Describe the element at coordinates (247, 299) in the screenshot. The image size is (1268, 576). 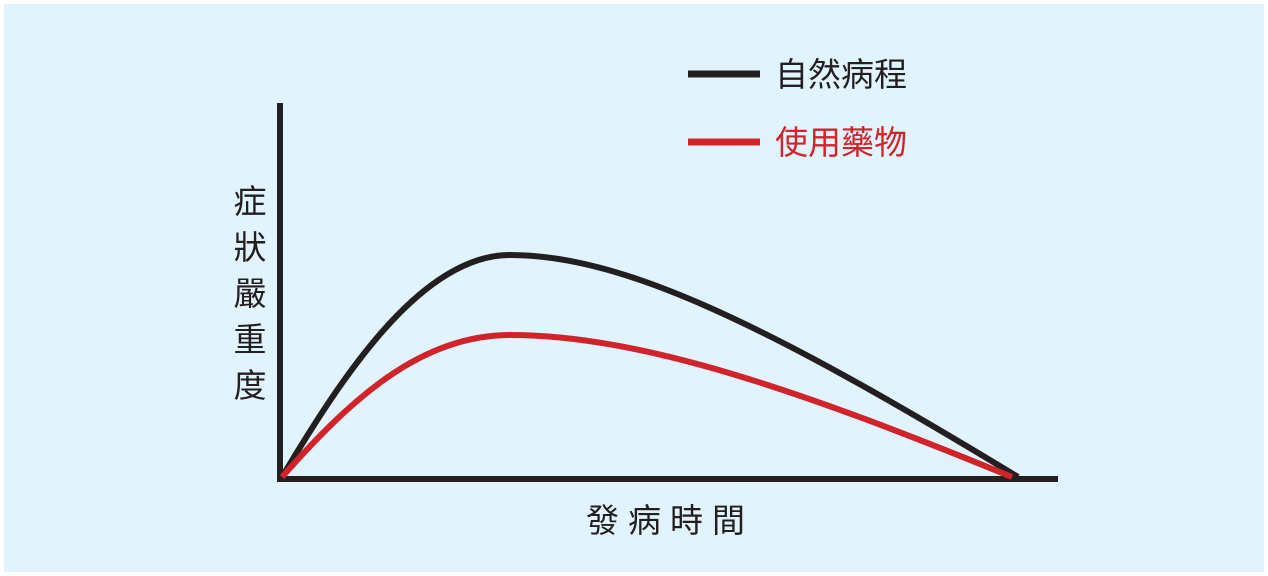
I see `y-axis-label: 症狀嚴重度` at that location.